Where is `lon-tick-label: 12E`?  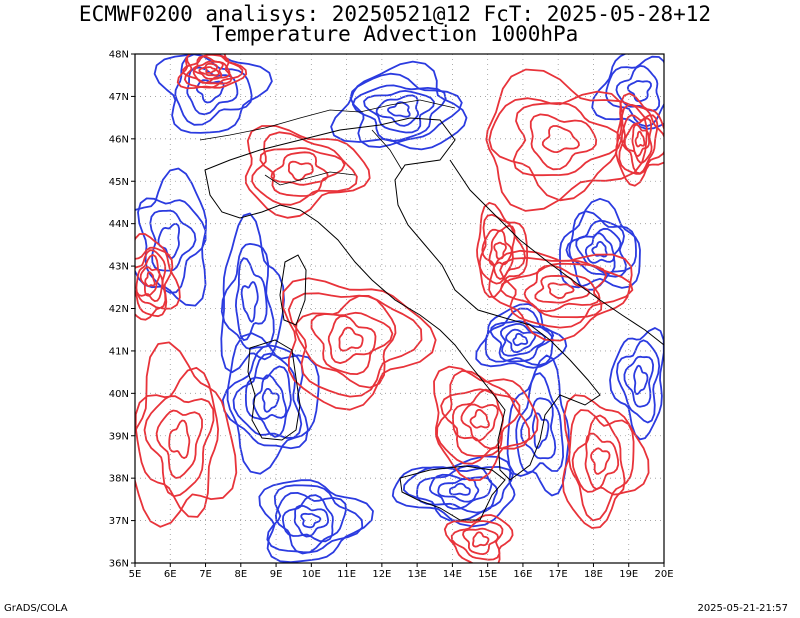 lon-tick-label: 12E is located at coordinates (381, 574).